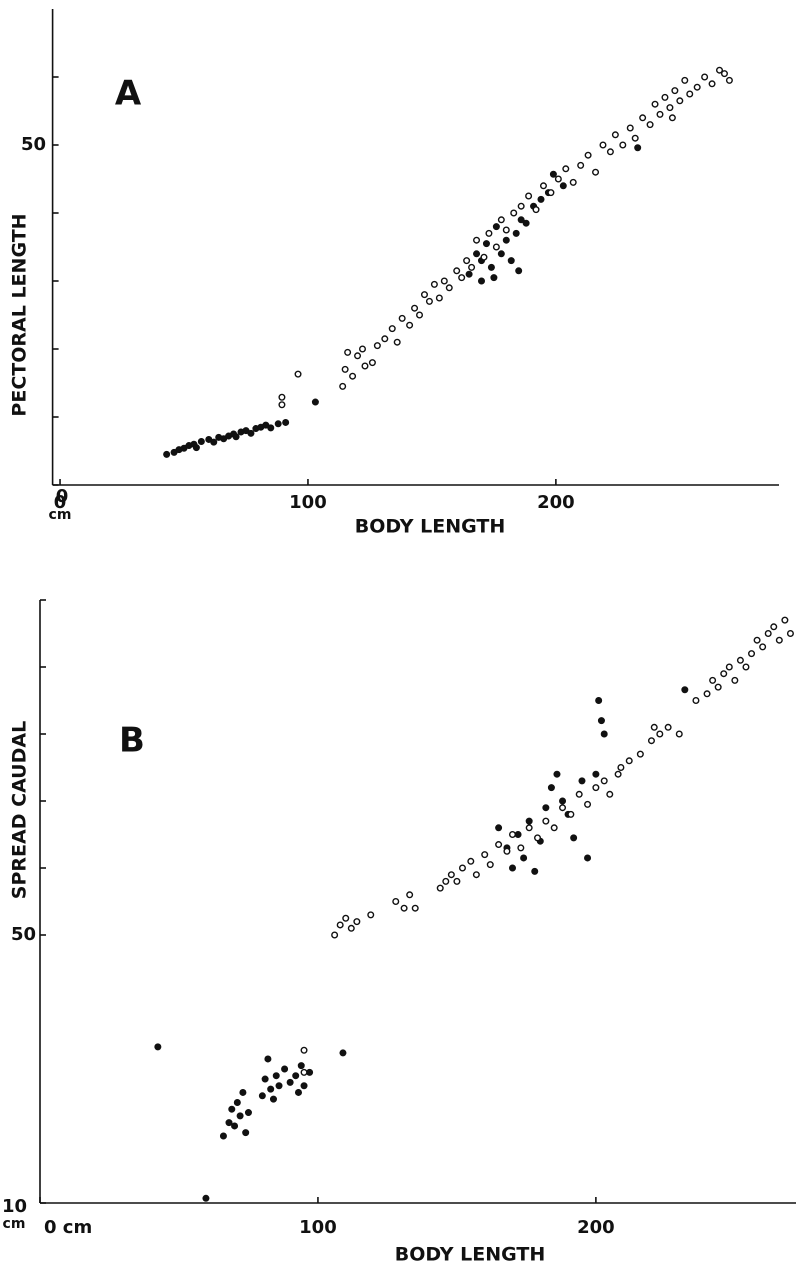 This screenshot has width=798, height=1274. What do you see at coordinates (430, 527) in the screenshot?
I see `x-axis-label: BODY LENGTH` at bounding box center [430, 527].